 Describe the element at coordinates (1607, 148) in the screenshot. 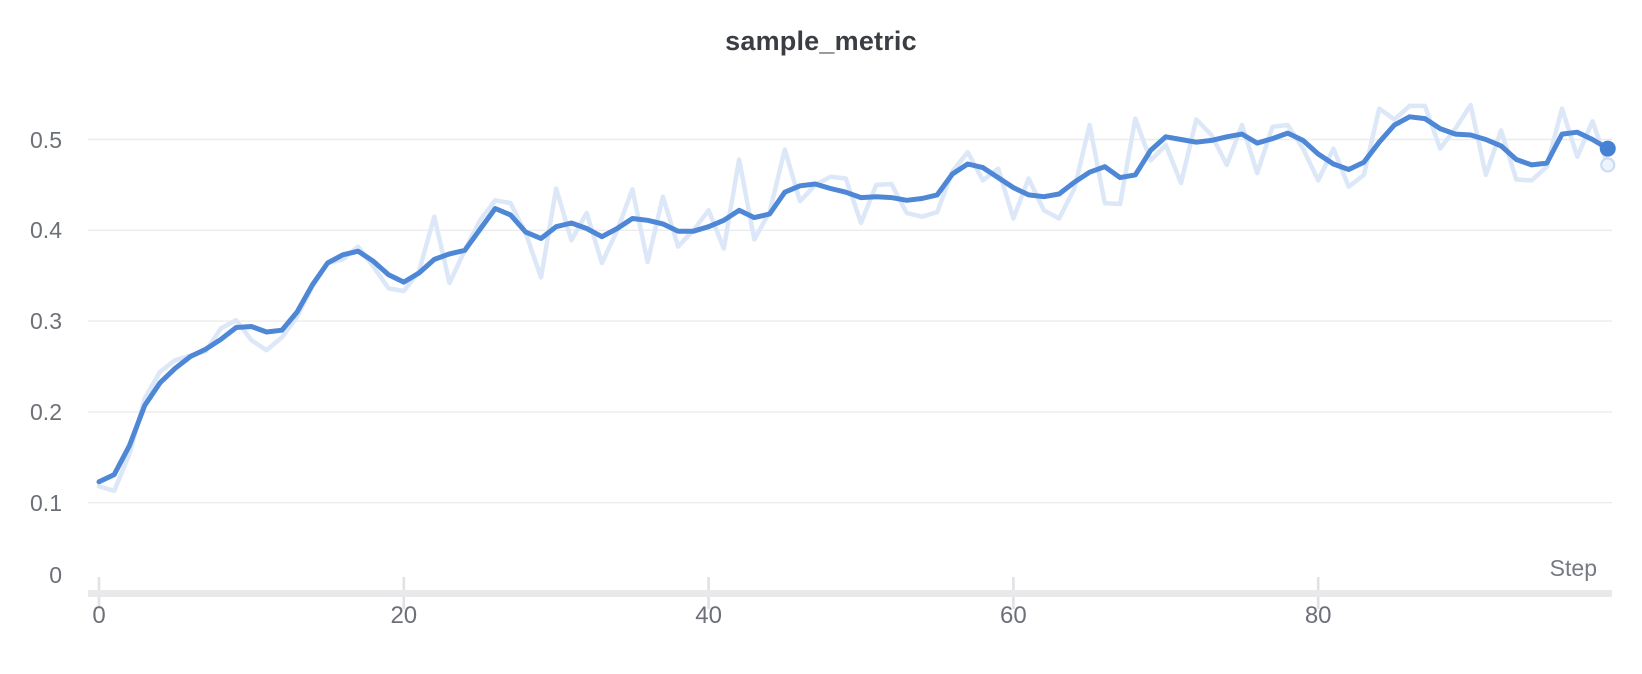

I see `smoothed-end-marker` at that location.